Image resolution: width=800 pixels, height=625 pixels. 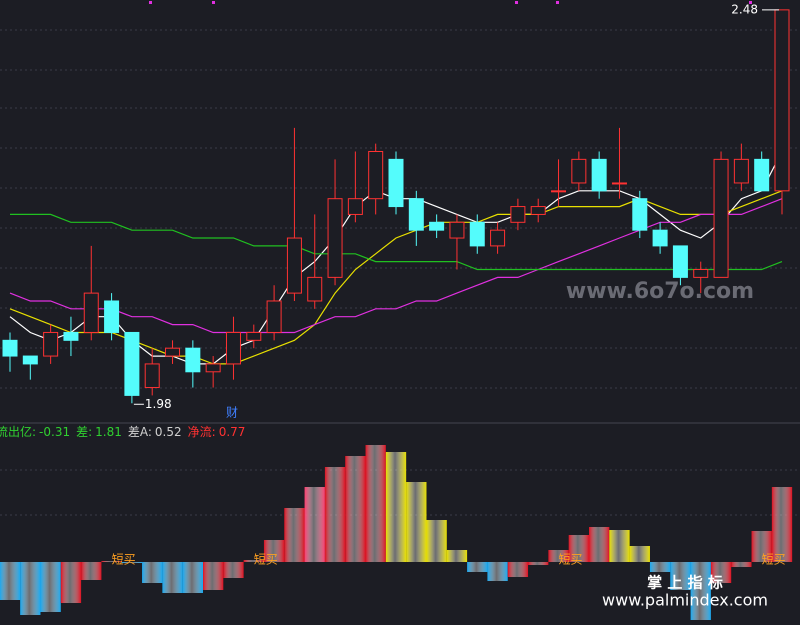 I want to click on legend-value: -0.31, so click(x=54, y=432).